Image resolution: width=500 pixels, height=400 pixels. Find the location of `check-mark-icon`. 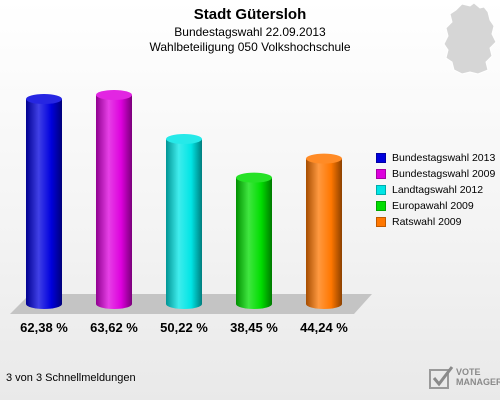

check-mark-icon is located at coordinates (441, 377).